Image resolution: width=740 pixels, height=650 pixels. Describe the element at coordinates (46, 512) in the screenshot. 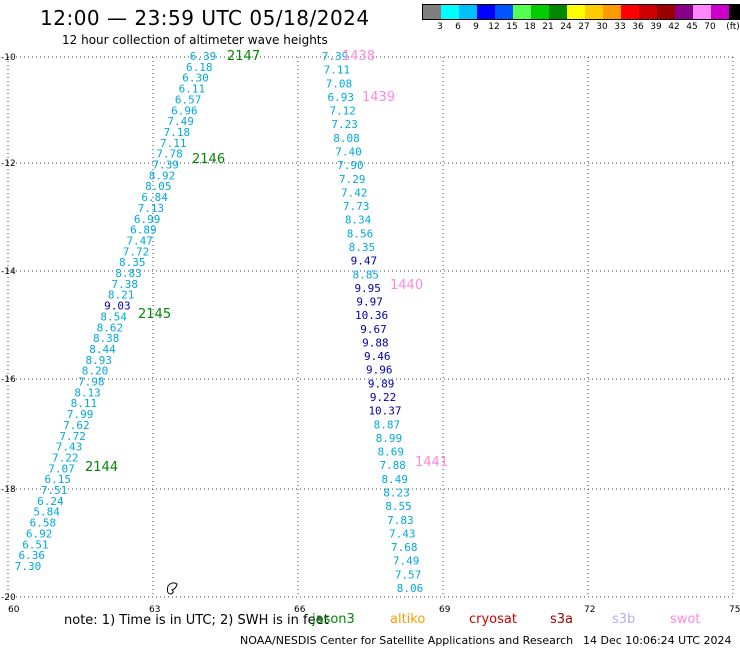

I see `swh-value: 5.84` at that location.